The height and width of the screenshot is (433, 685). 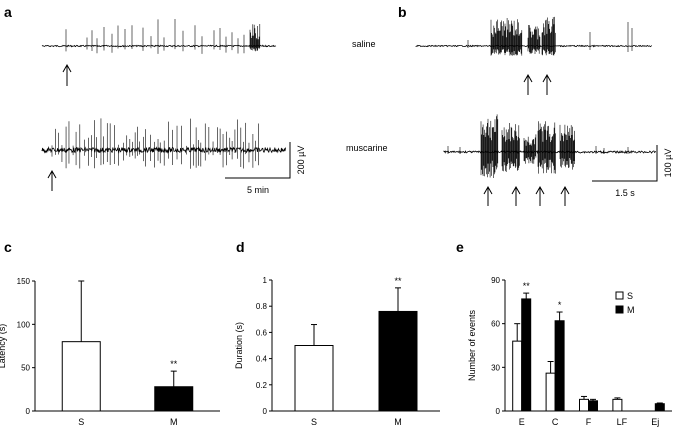 I want to click on y-tick-label: 100, so click(x=24, y=324).